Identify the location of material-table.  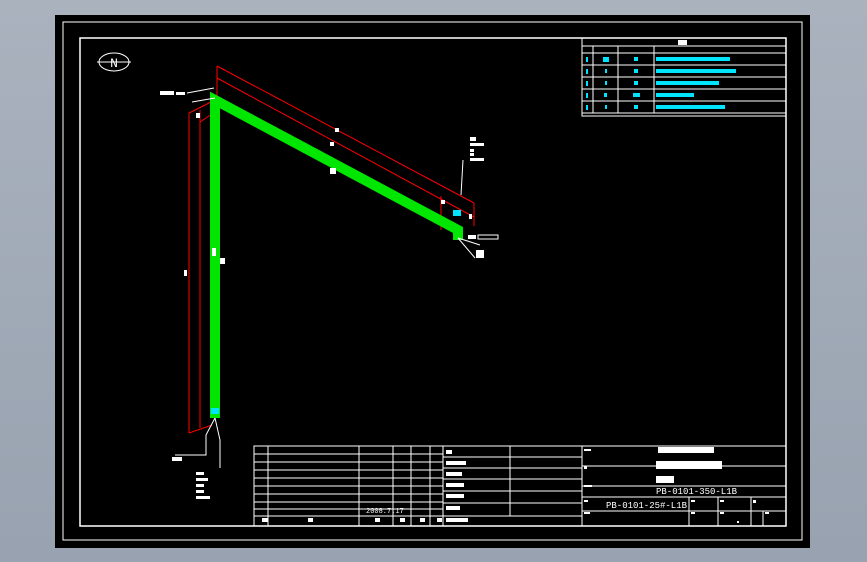
(684, 77).